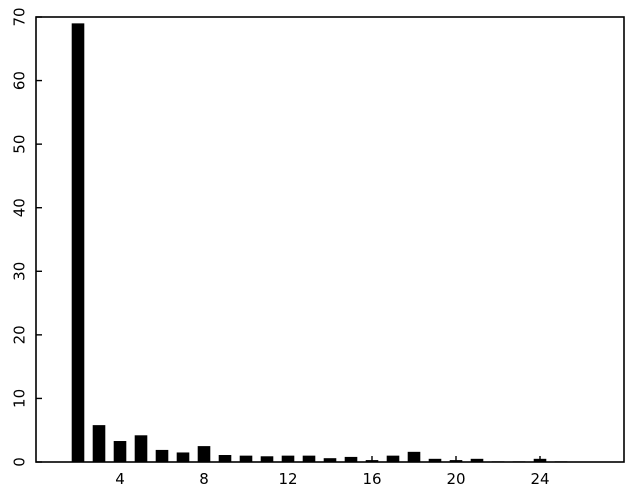  Describe the element at coordinates (20, 80) in the screenshot. I see `y-tick-label: 60` at that location.